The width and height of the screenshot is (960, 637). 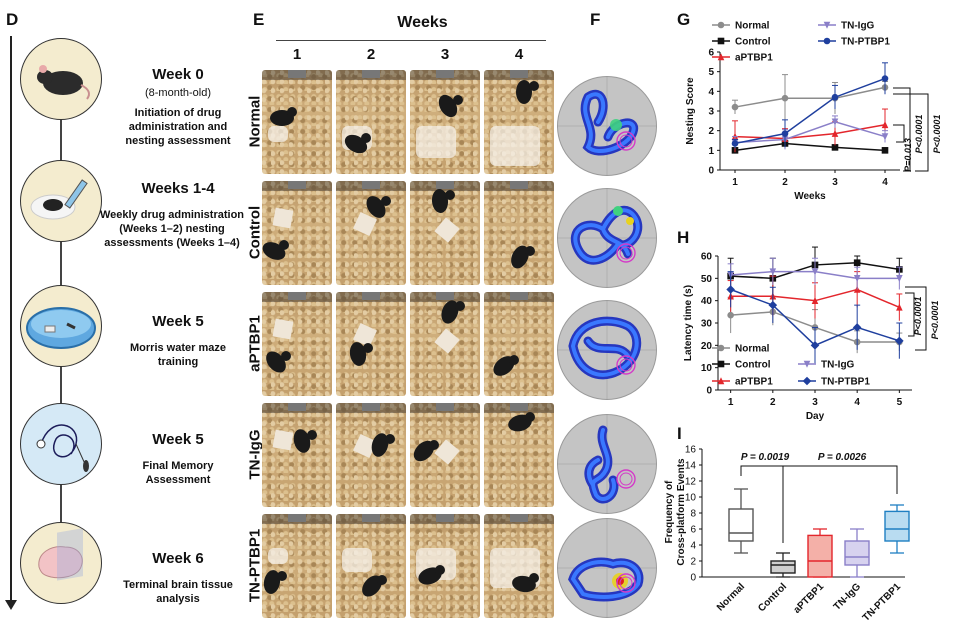 I want to click on water-maze-icon, so click(x=61, y=326).